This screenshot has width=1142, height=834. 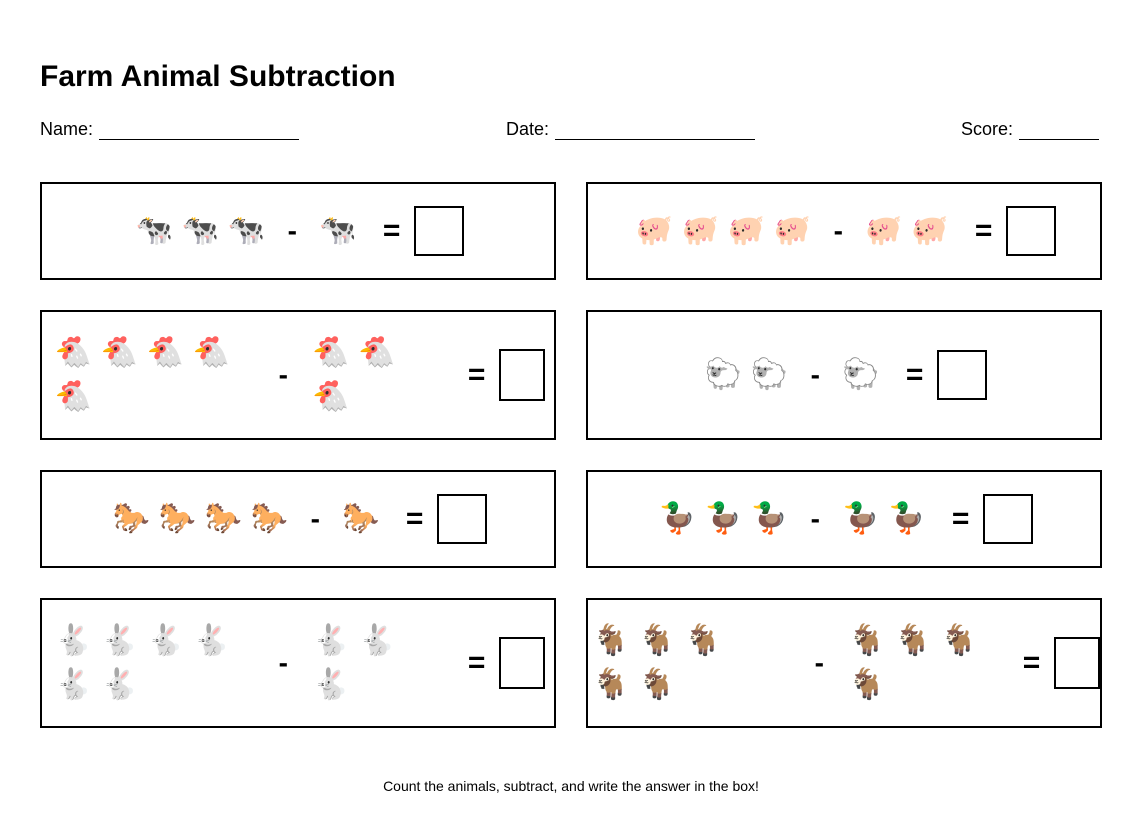 I want to click on name-blank-line, so click(x=199, y=131).